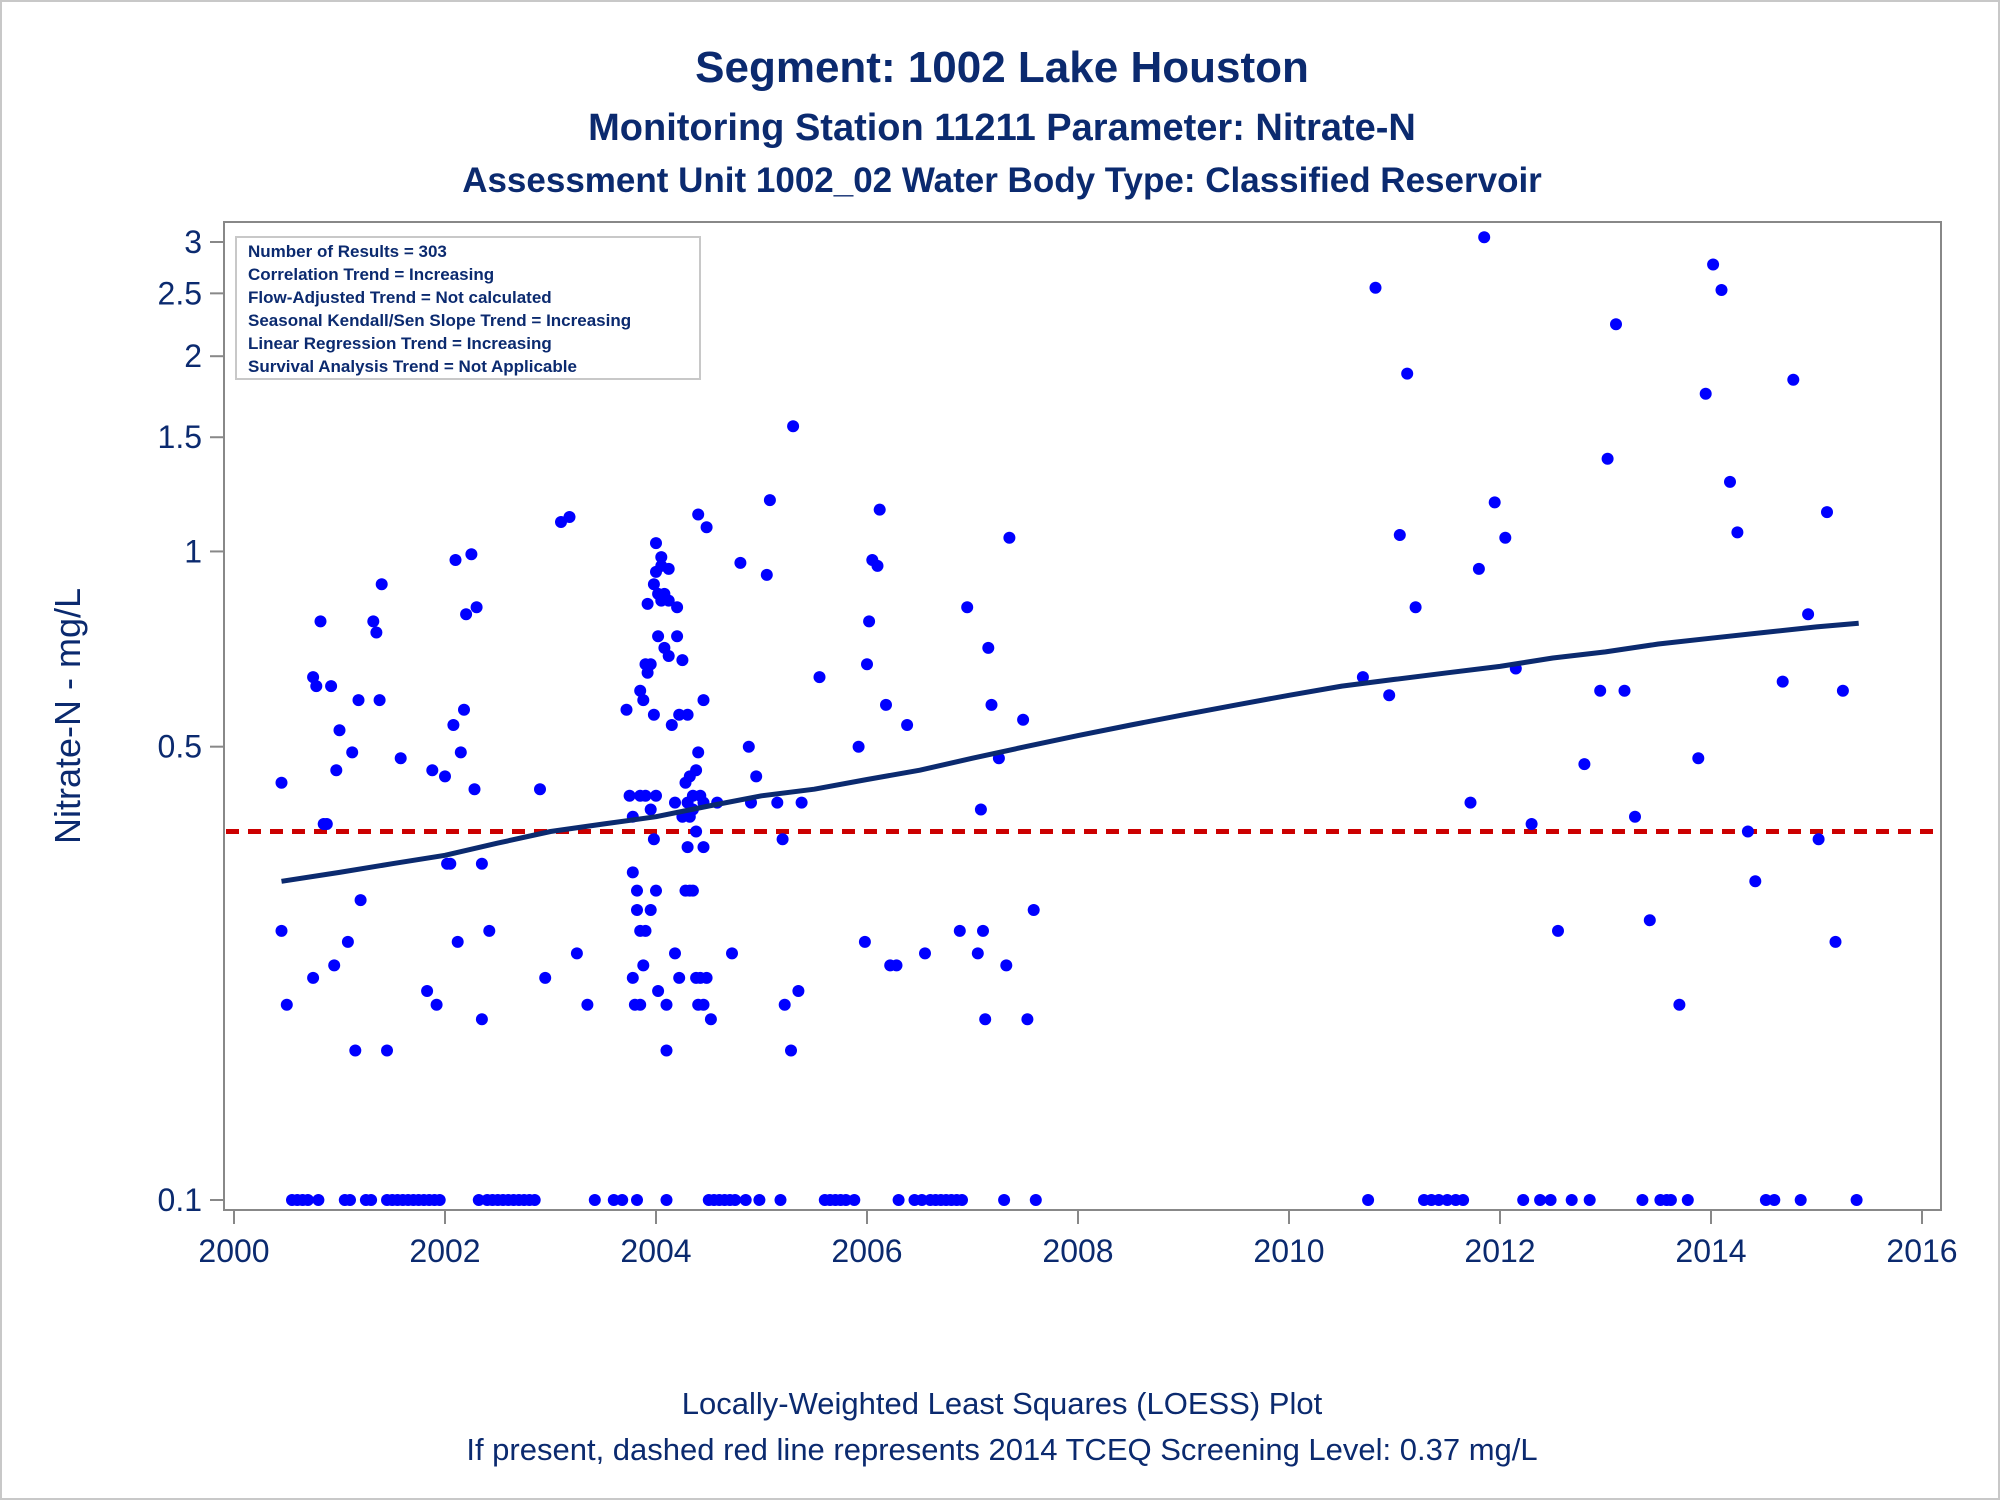 The image size is (2000, 1502). I want to click on y-tick-label: 2, so click(193, 356).